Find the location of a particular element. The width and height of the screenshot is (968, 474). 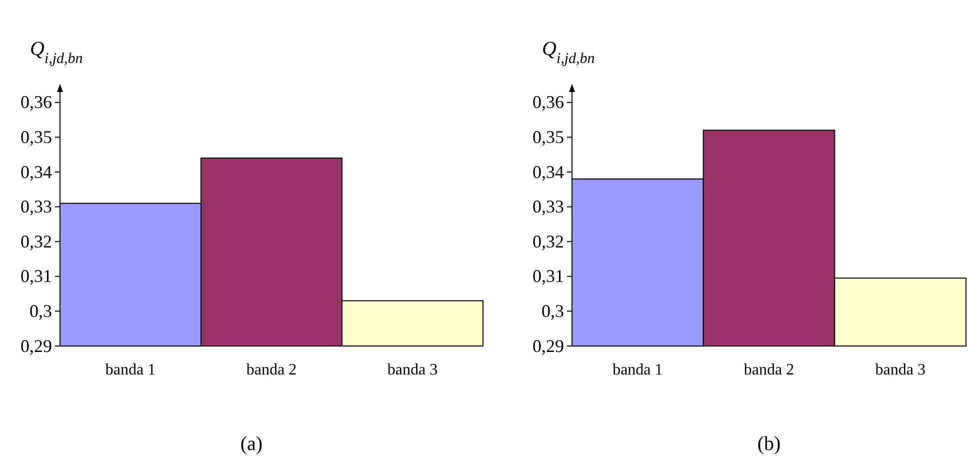

text: (b) is located at coordinates (769, 444).